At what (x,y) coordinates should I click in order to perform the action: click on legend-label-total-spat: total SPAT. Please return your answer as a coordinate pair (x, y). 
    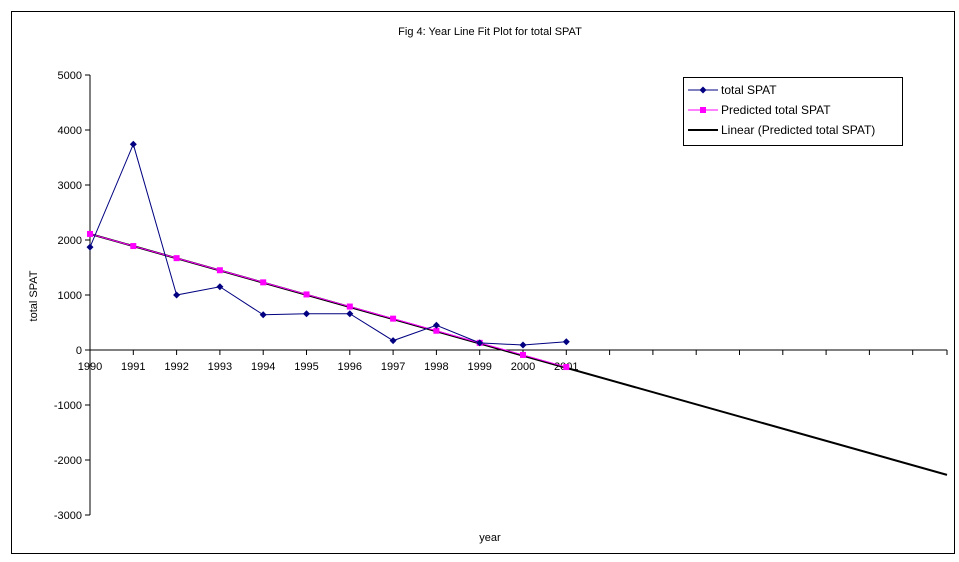
    Looking at the image, I should click on (749, 90).